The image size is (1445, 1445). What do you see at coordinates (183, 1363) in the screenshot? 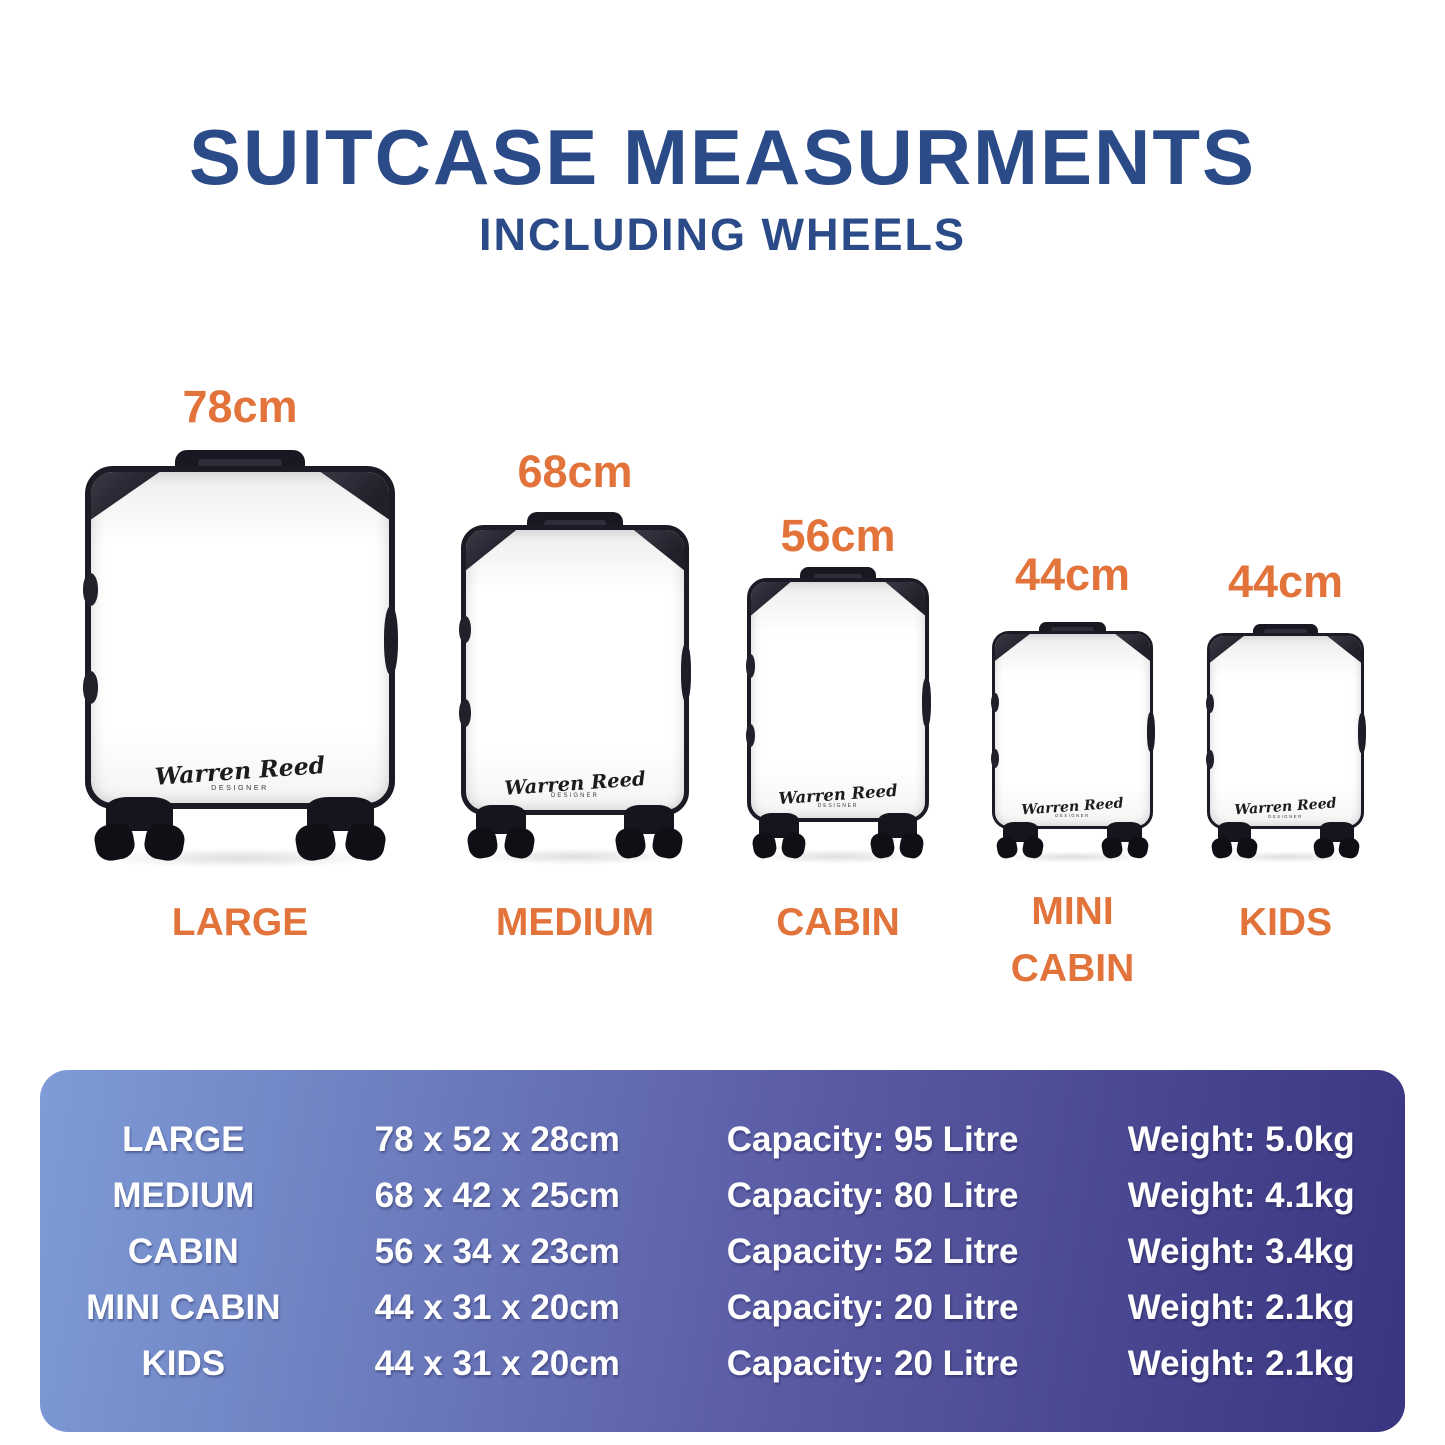
I see `row-name: KIDS` at bounding box center [183, 1363].